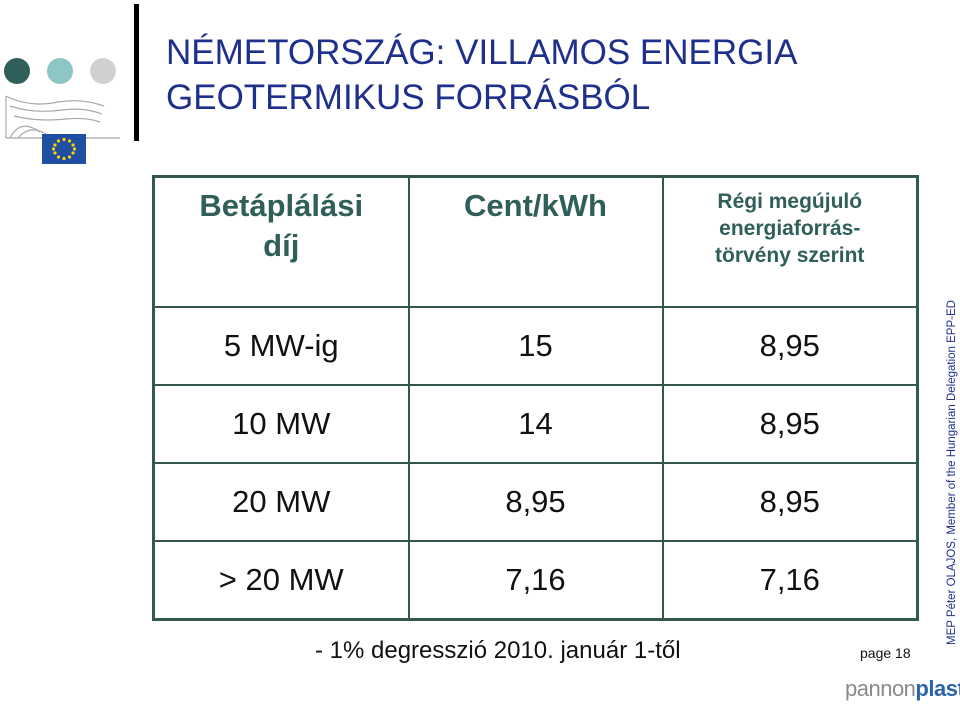 This screenshot has height=705, width=960. What do you see at coordinates (281, 424) in the screenshot?
I see `table-cell: 10 MW` at bounding box center [281, 424].